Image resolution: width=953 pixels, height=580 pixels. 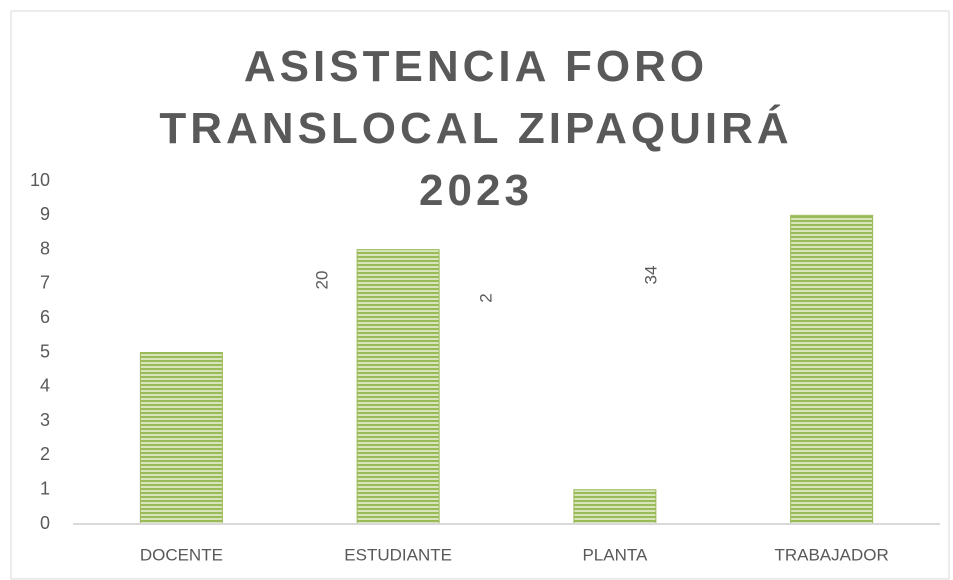 I want to click on x-tick-label: TRABAJADOR, so click(x=831, y=554).